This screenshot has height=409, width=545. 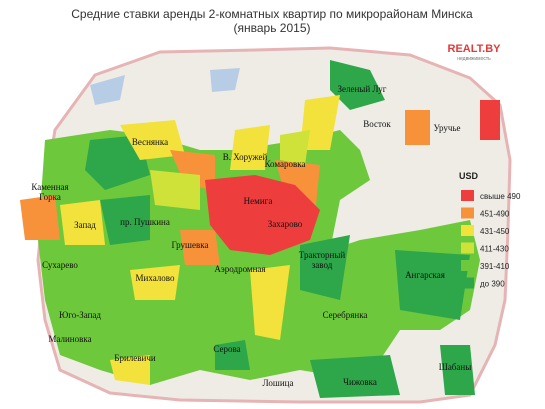 What do you see at coordinates (272, 28) in the screenshot?
I see `subtitle: (январь 2015)` at bounding box center [272, 28].